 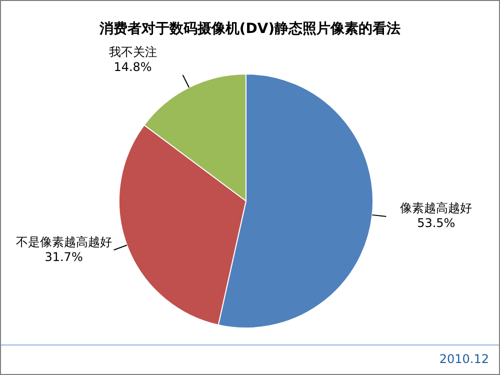 I want to click on chart-title: 消费者对于数码摄像机(DV)静态照片像素的看法, so click(x=249, y=28).